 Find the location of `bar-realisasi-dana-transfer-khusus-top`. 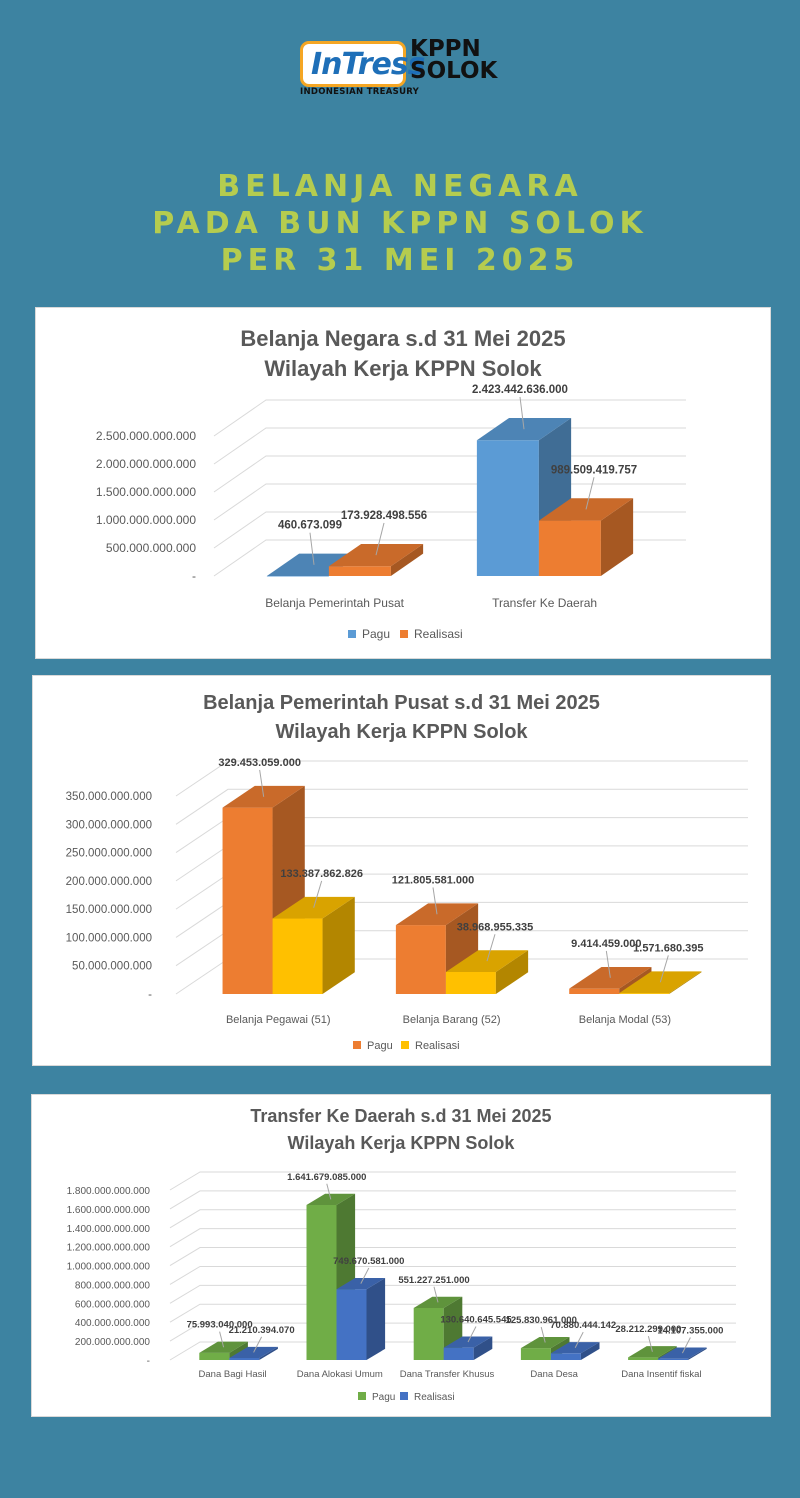

bar-realisasi-dana-transfer-khusus-top is located at coordinates (468, 1342).